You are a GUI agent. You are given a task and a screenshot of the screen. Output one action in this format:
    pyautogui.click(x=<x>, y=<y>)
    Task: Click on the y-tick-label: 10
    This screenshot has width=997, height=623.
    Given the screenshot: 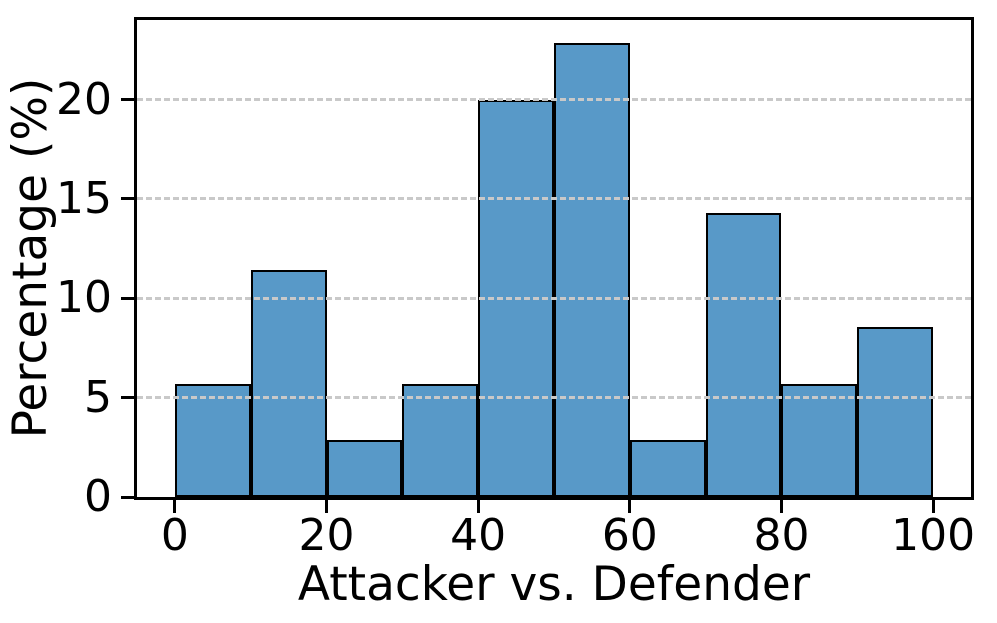 What is the action you would take?
    pyautogui.click(x=84, y=298)
    